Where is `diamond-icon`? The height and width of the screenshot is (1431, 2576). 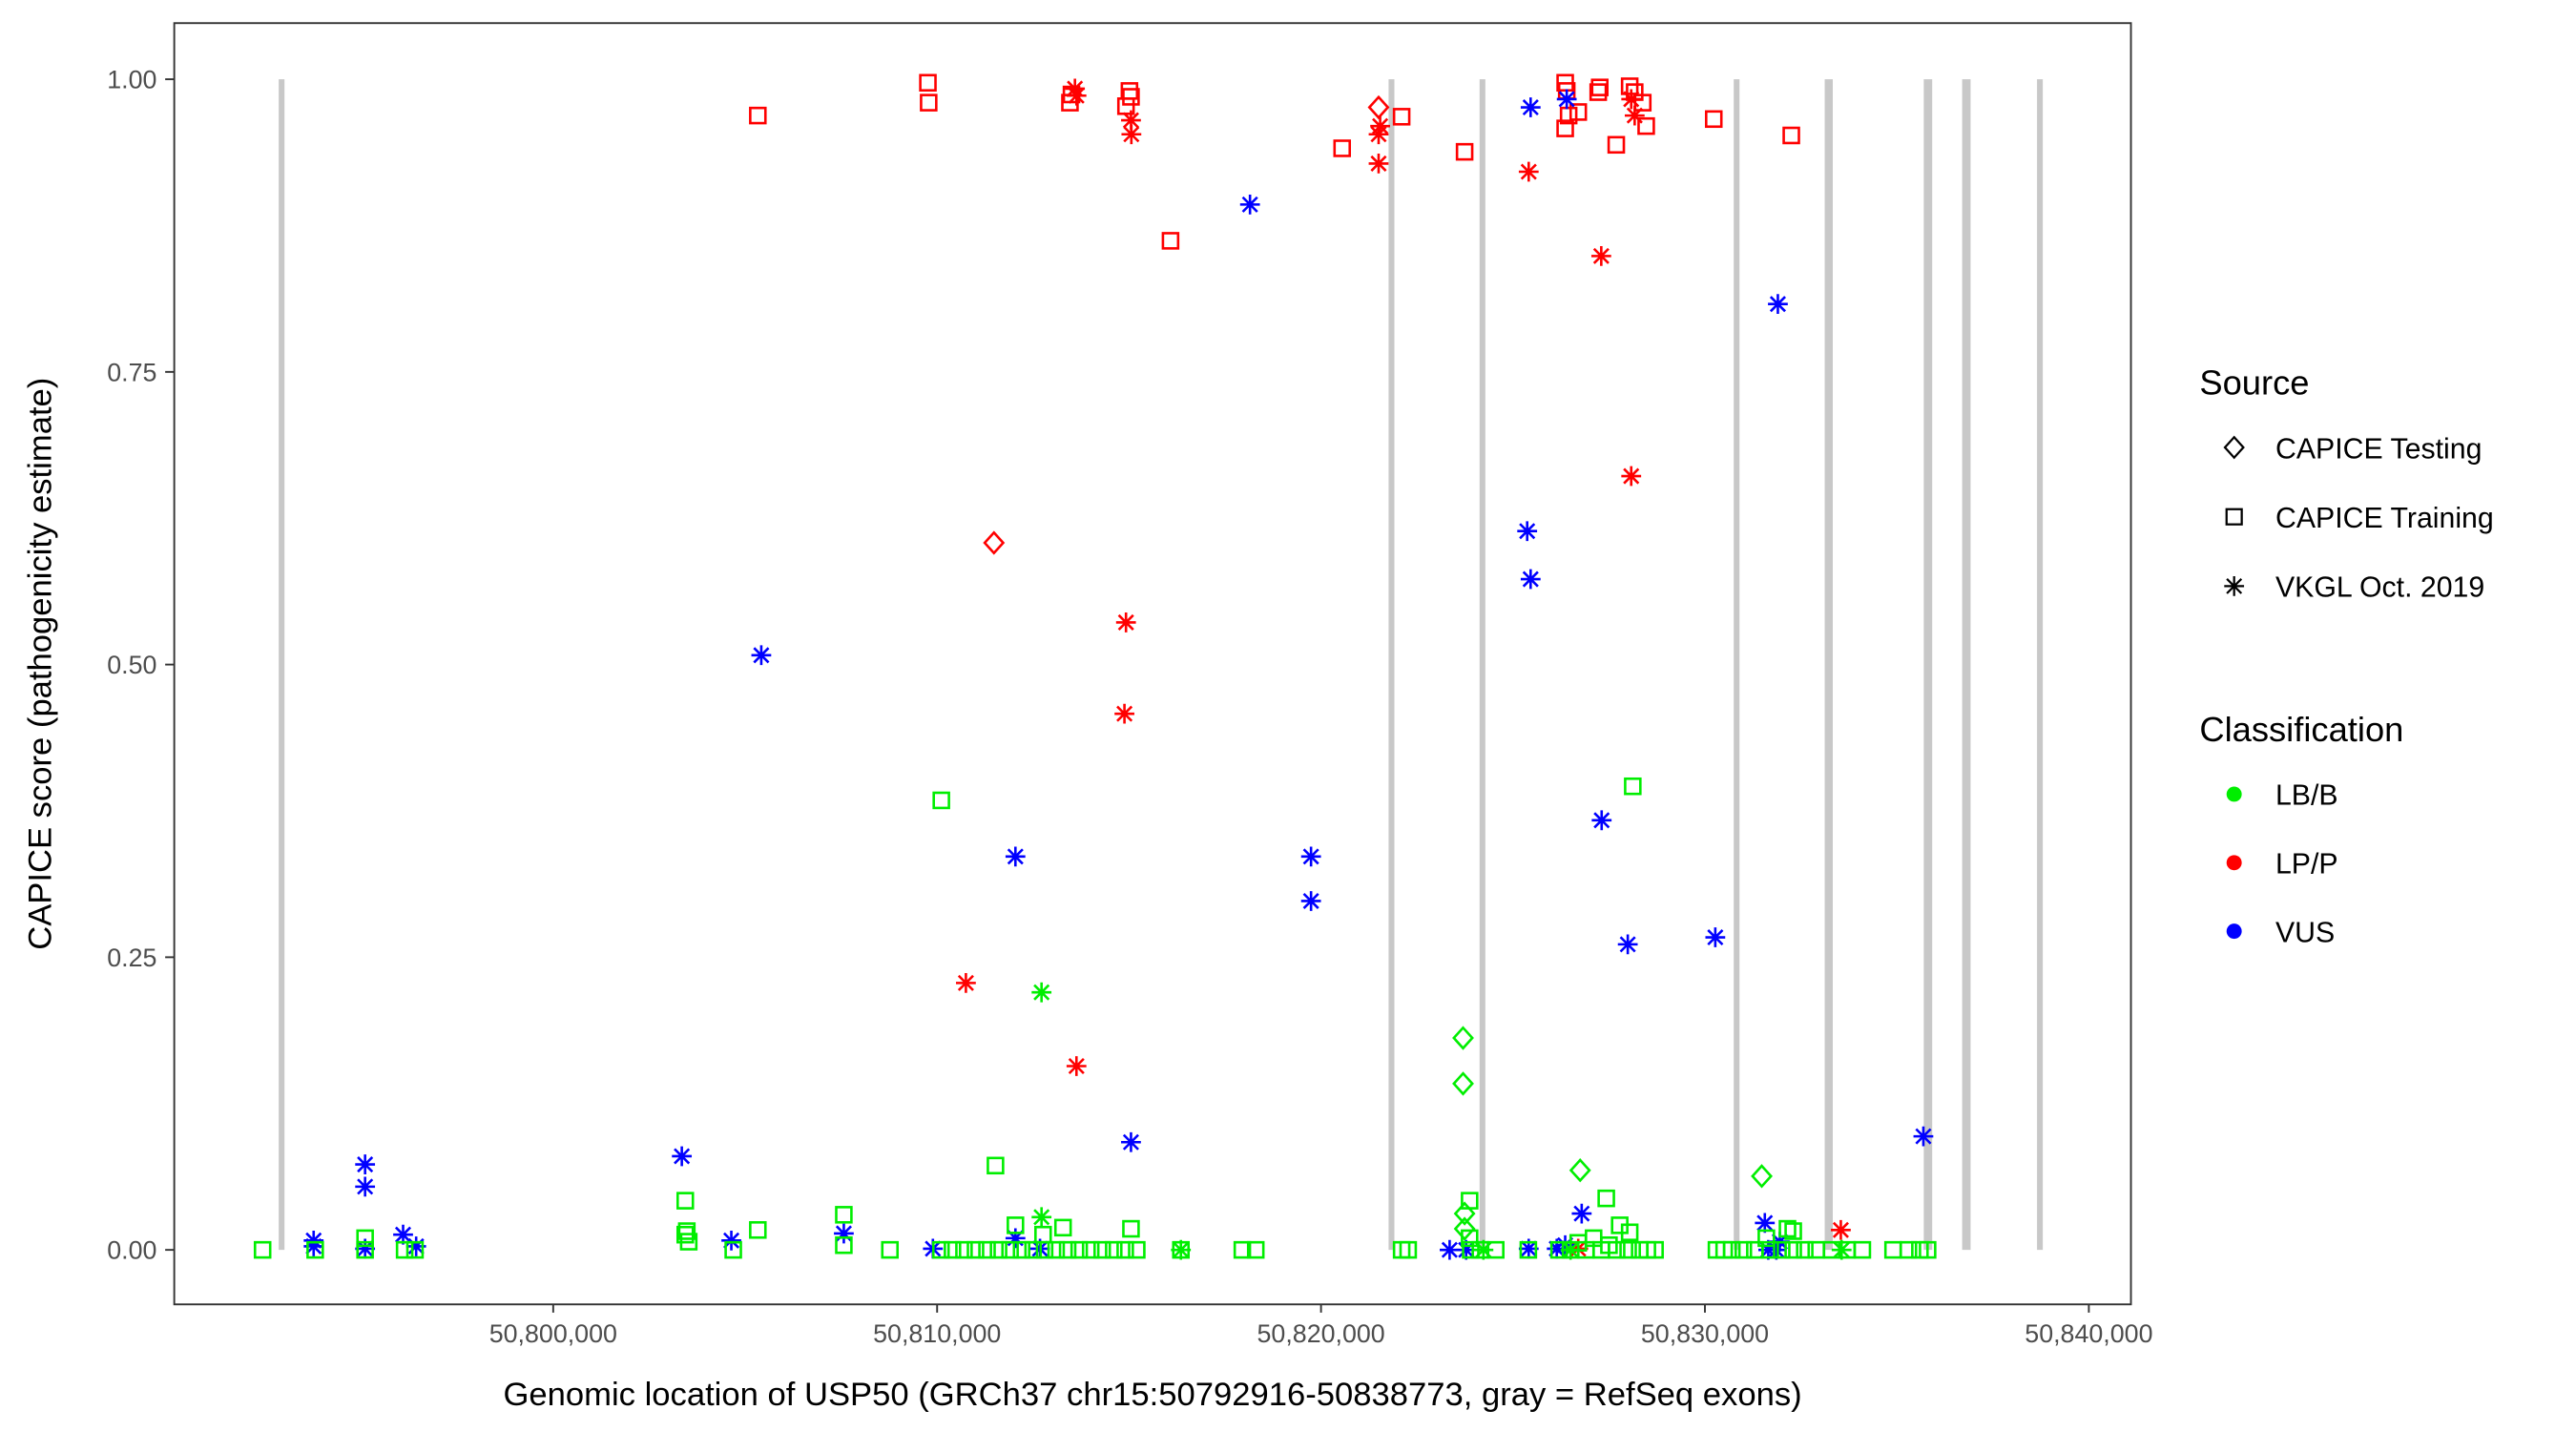
diamond-icon is located at coordinates (2234, 447).